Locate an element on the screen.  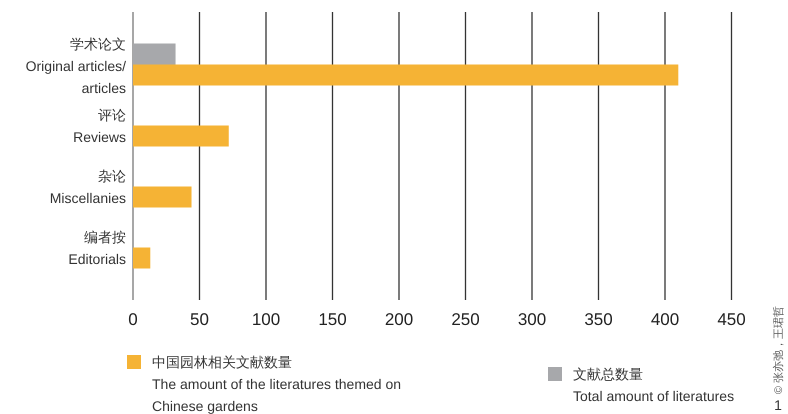
annotation: © 张亦弛，王珺哲 is located at coordinates (779, 350).